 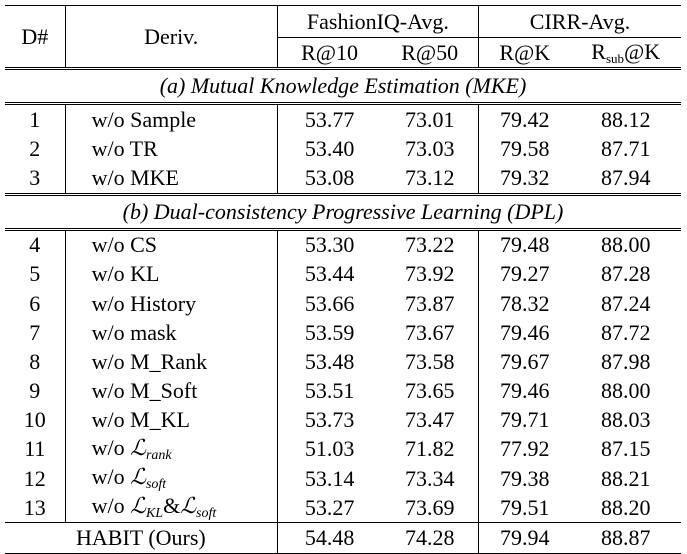 What do you see at coordinates (626, 303) in the screenshot?
I see `value-rsubk: 87.24` at bounding box center [626, 303].